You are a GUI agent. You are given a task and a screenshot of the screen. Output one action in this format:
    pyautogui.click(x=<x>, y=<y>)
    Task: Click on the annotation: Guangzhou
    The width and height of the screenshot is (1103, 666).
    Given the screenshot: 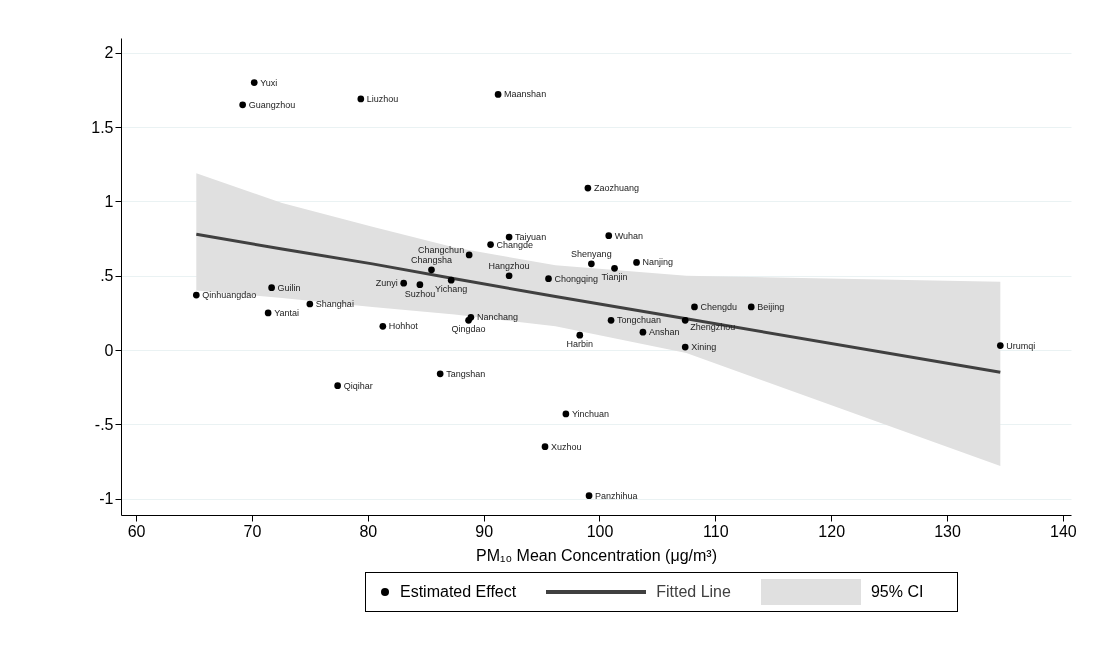 What is the action you would take?
    pyautogui.click(x=272, y=104)
    